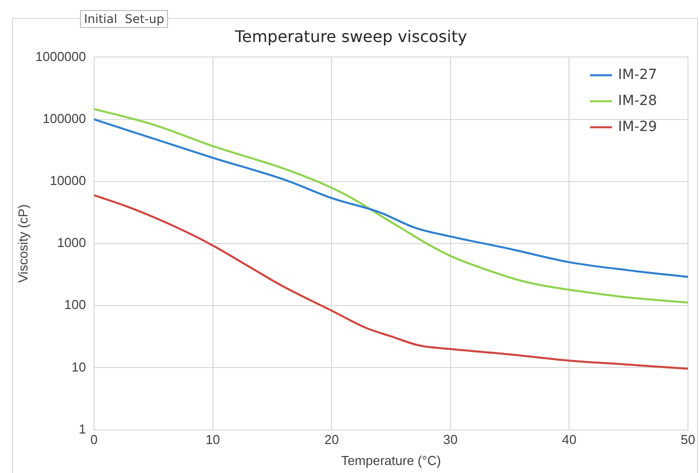  What do you see at coordinates (331, 440) in the screenshot?
I see `x-tick-label: 20` at bounding box center [331, 440].